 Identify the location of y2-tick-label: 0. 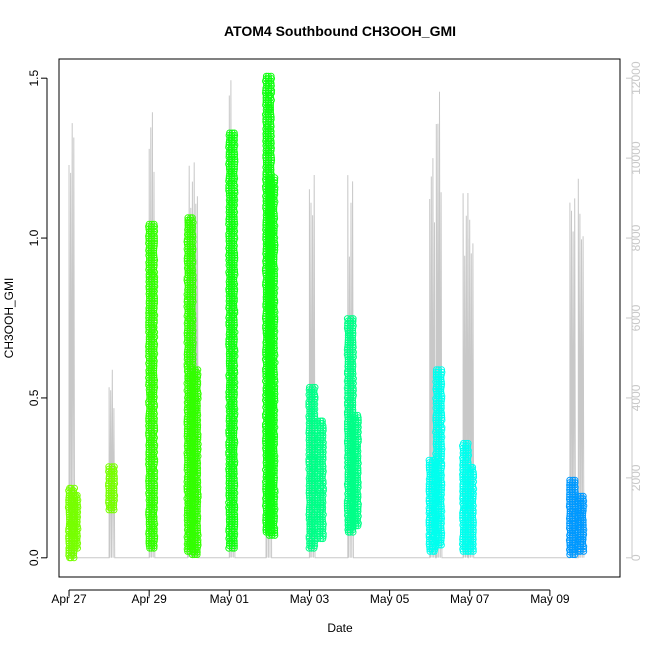
(636, 557).